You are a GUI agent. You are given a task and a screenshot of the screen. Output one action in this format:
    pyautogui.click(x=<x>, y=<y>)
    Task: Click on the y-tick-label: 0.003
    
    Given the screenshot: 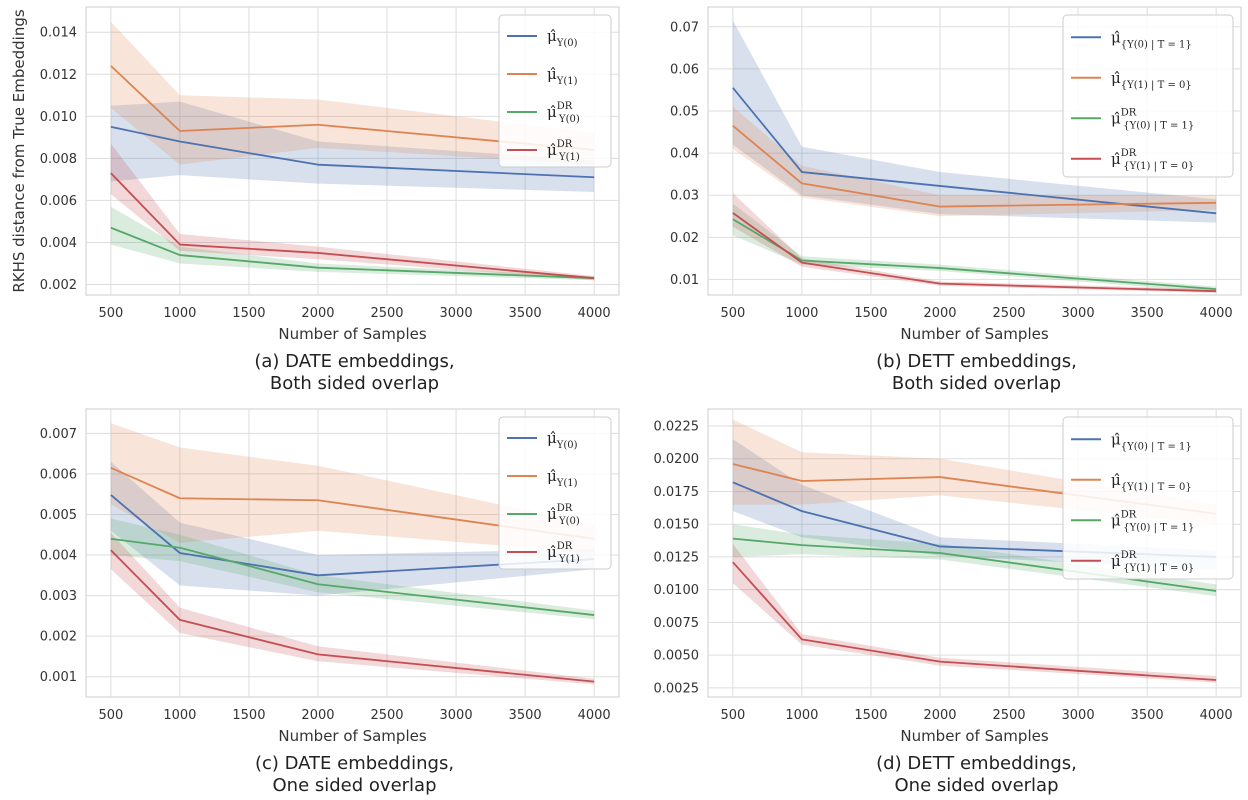 What is the action you would take?
    pyautogui.click(x=58, y=596)
    